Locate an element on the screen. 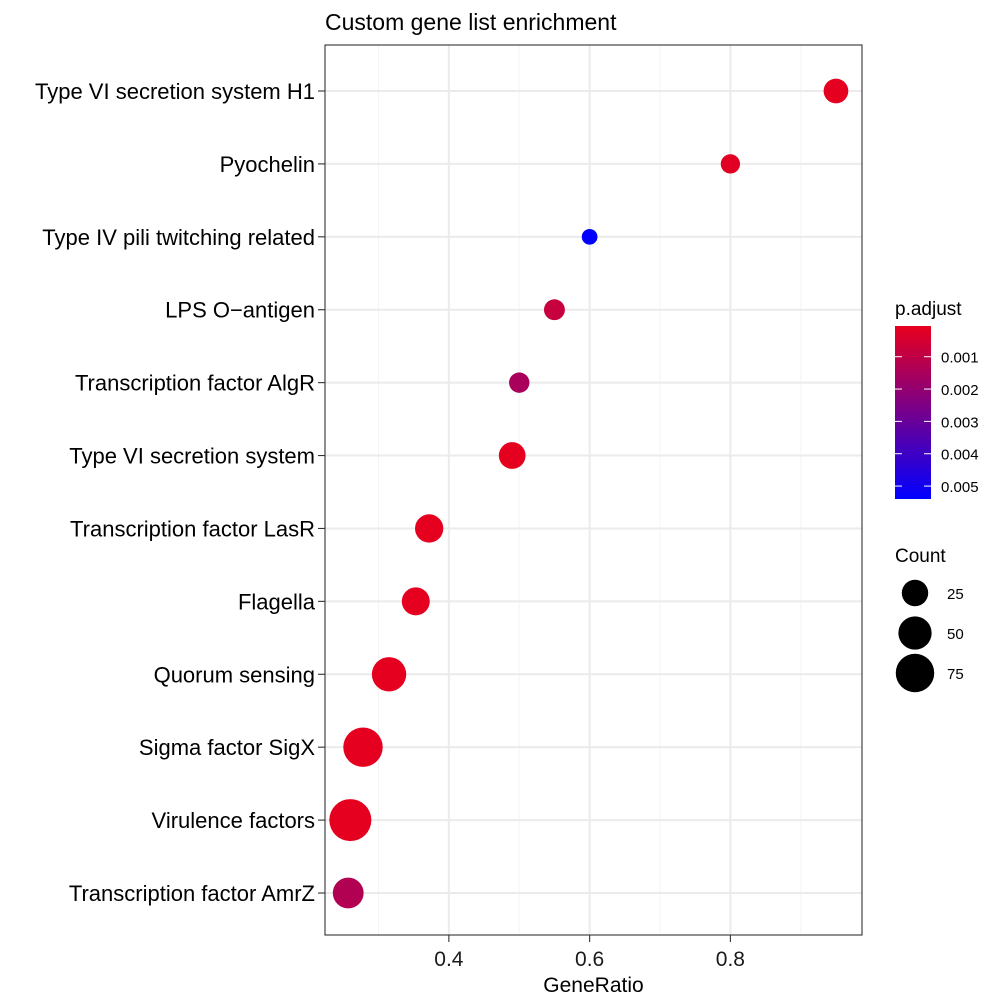 This screenshot has height=1008, width=1008. legend-p-adjust-colorbar is located at coordinates (913, 412).